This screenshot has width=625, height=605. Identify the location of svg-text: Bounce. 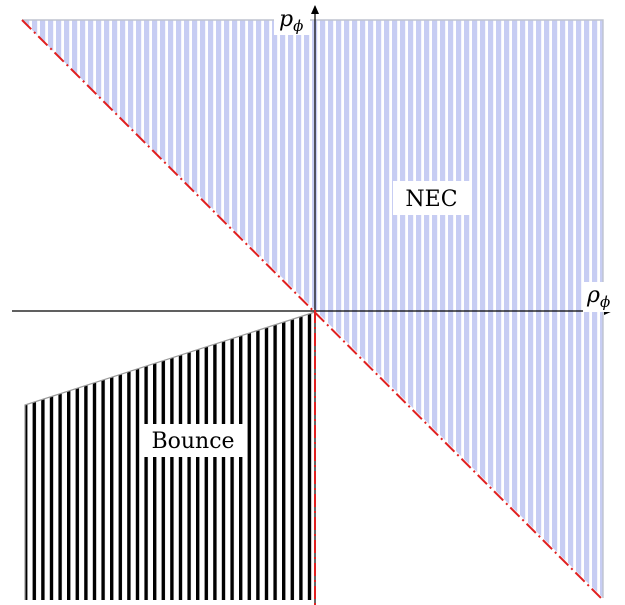
(192, 441).